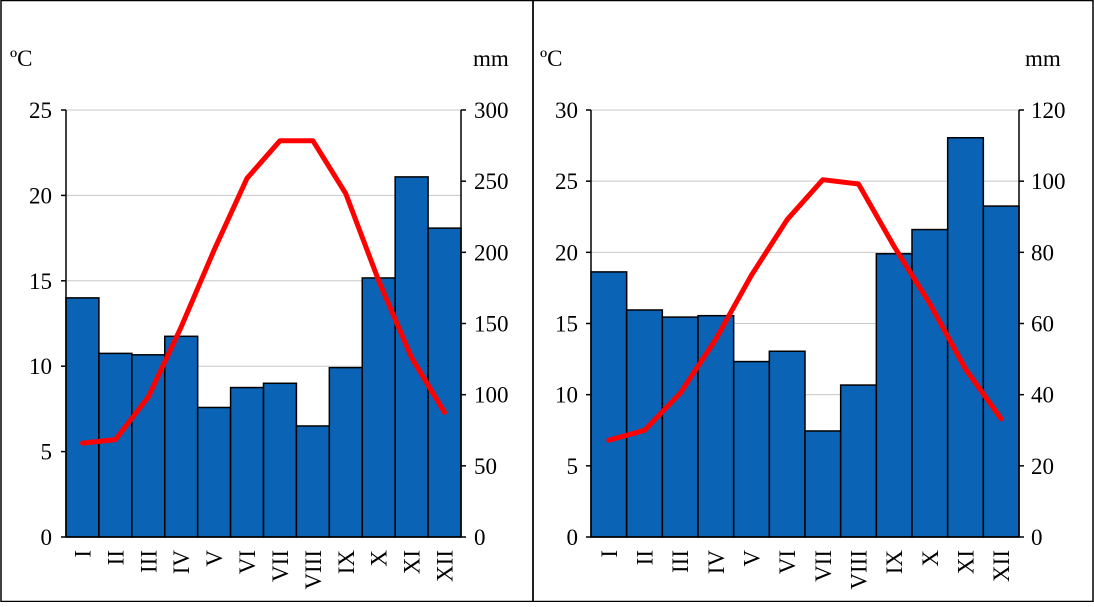  Describe the element at coordinates (1042, 324) in the screenshot. I see `right-tick-label: 60` at that location.